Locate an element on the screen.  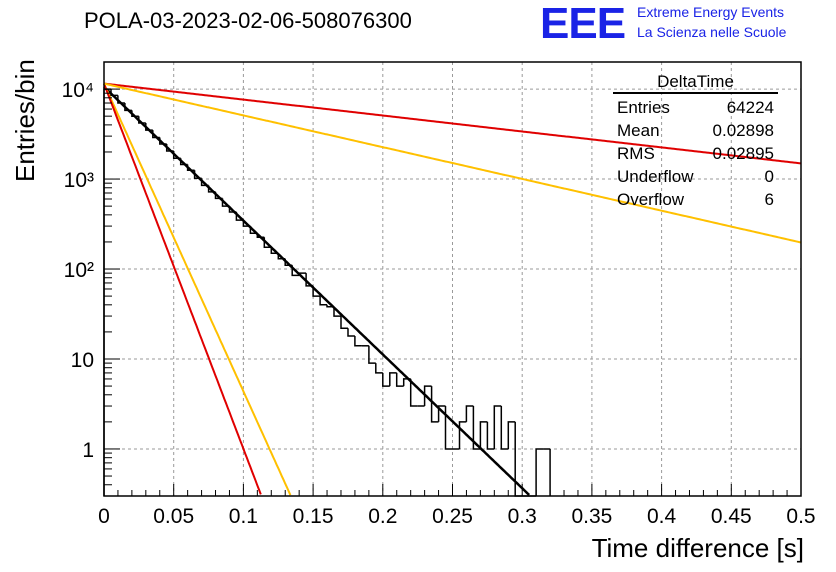
y-tick-label: 10³ is located at coordinates (79, 180).